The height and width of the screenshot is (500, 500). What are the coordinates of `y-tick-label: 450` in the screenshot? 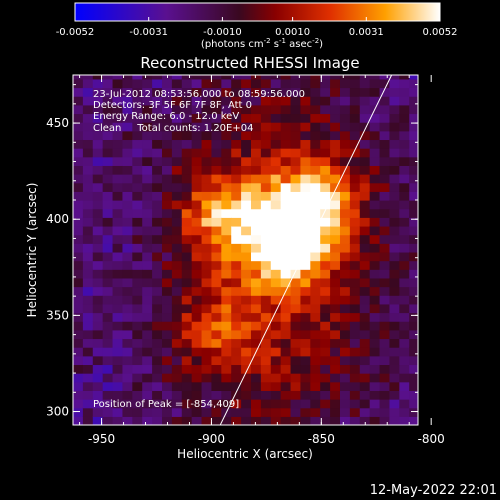 It's located at (57, 123).